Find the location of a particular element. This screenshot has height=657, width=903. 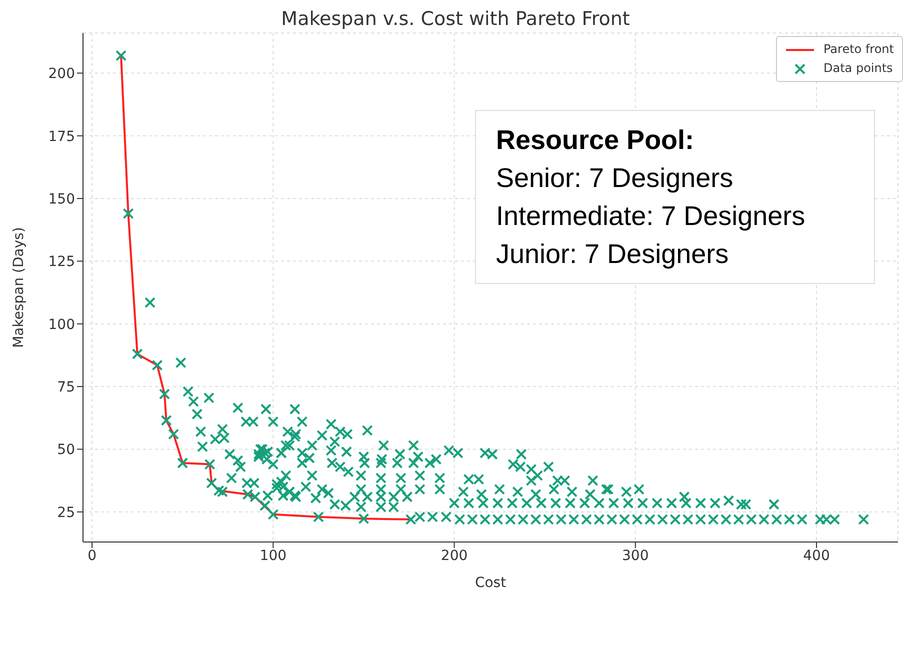

x-tick-label: 100 is located at coordinates (273, 556).